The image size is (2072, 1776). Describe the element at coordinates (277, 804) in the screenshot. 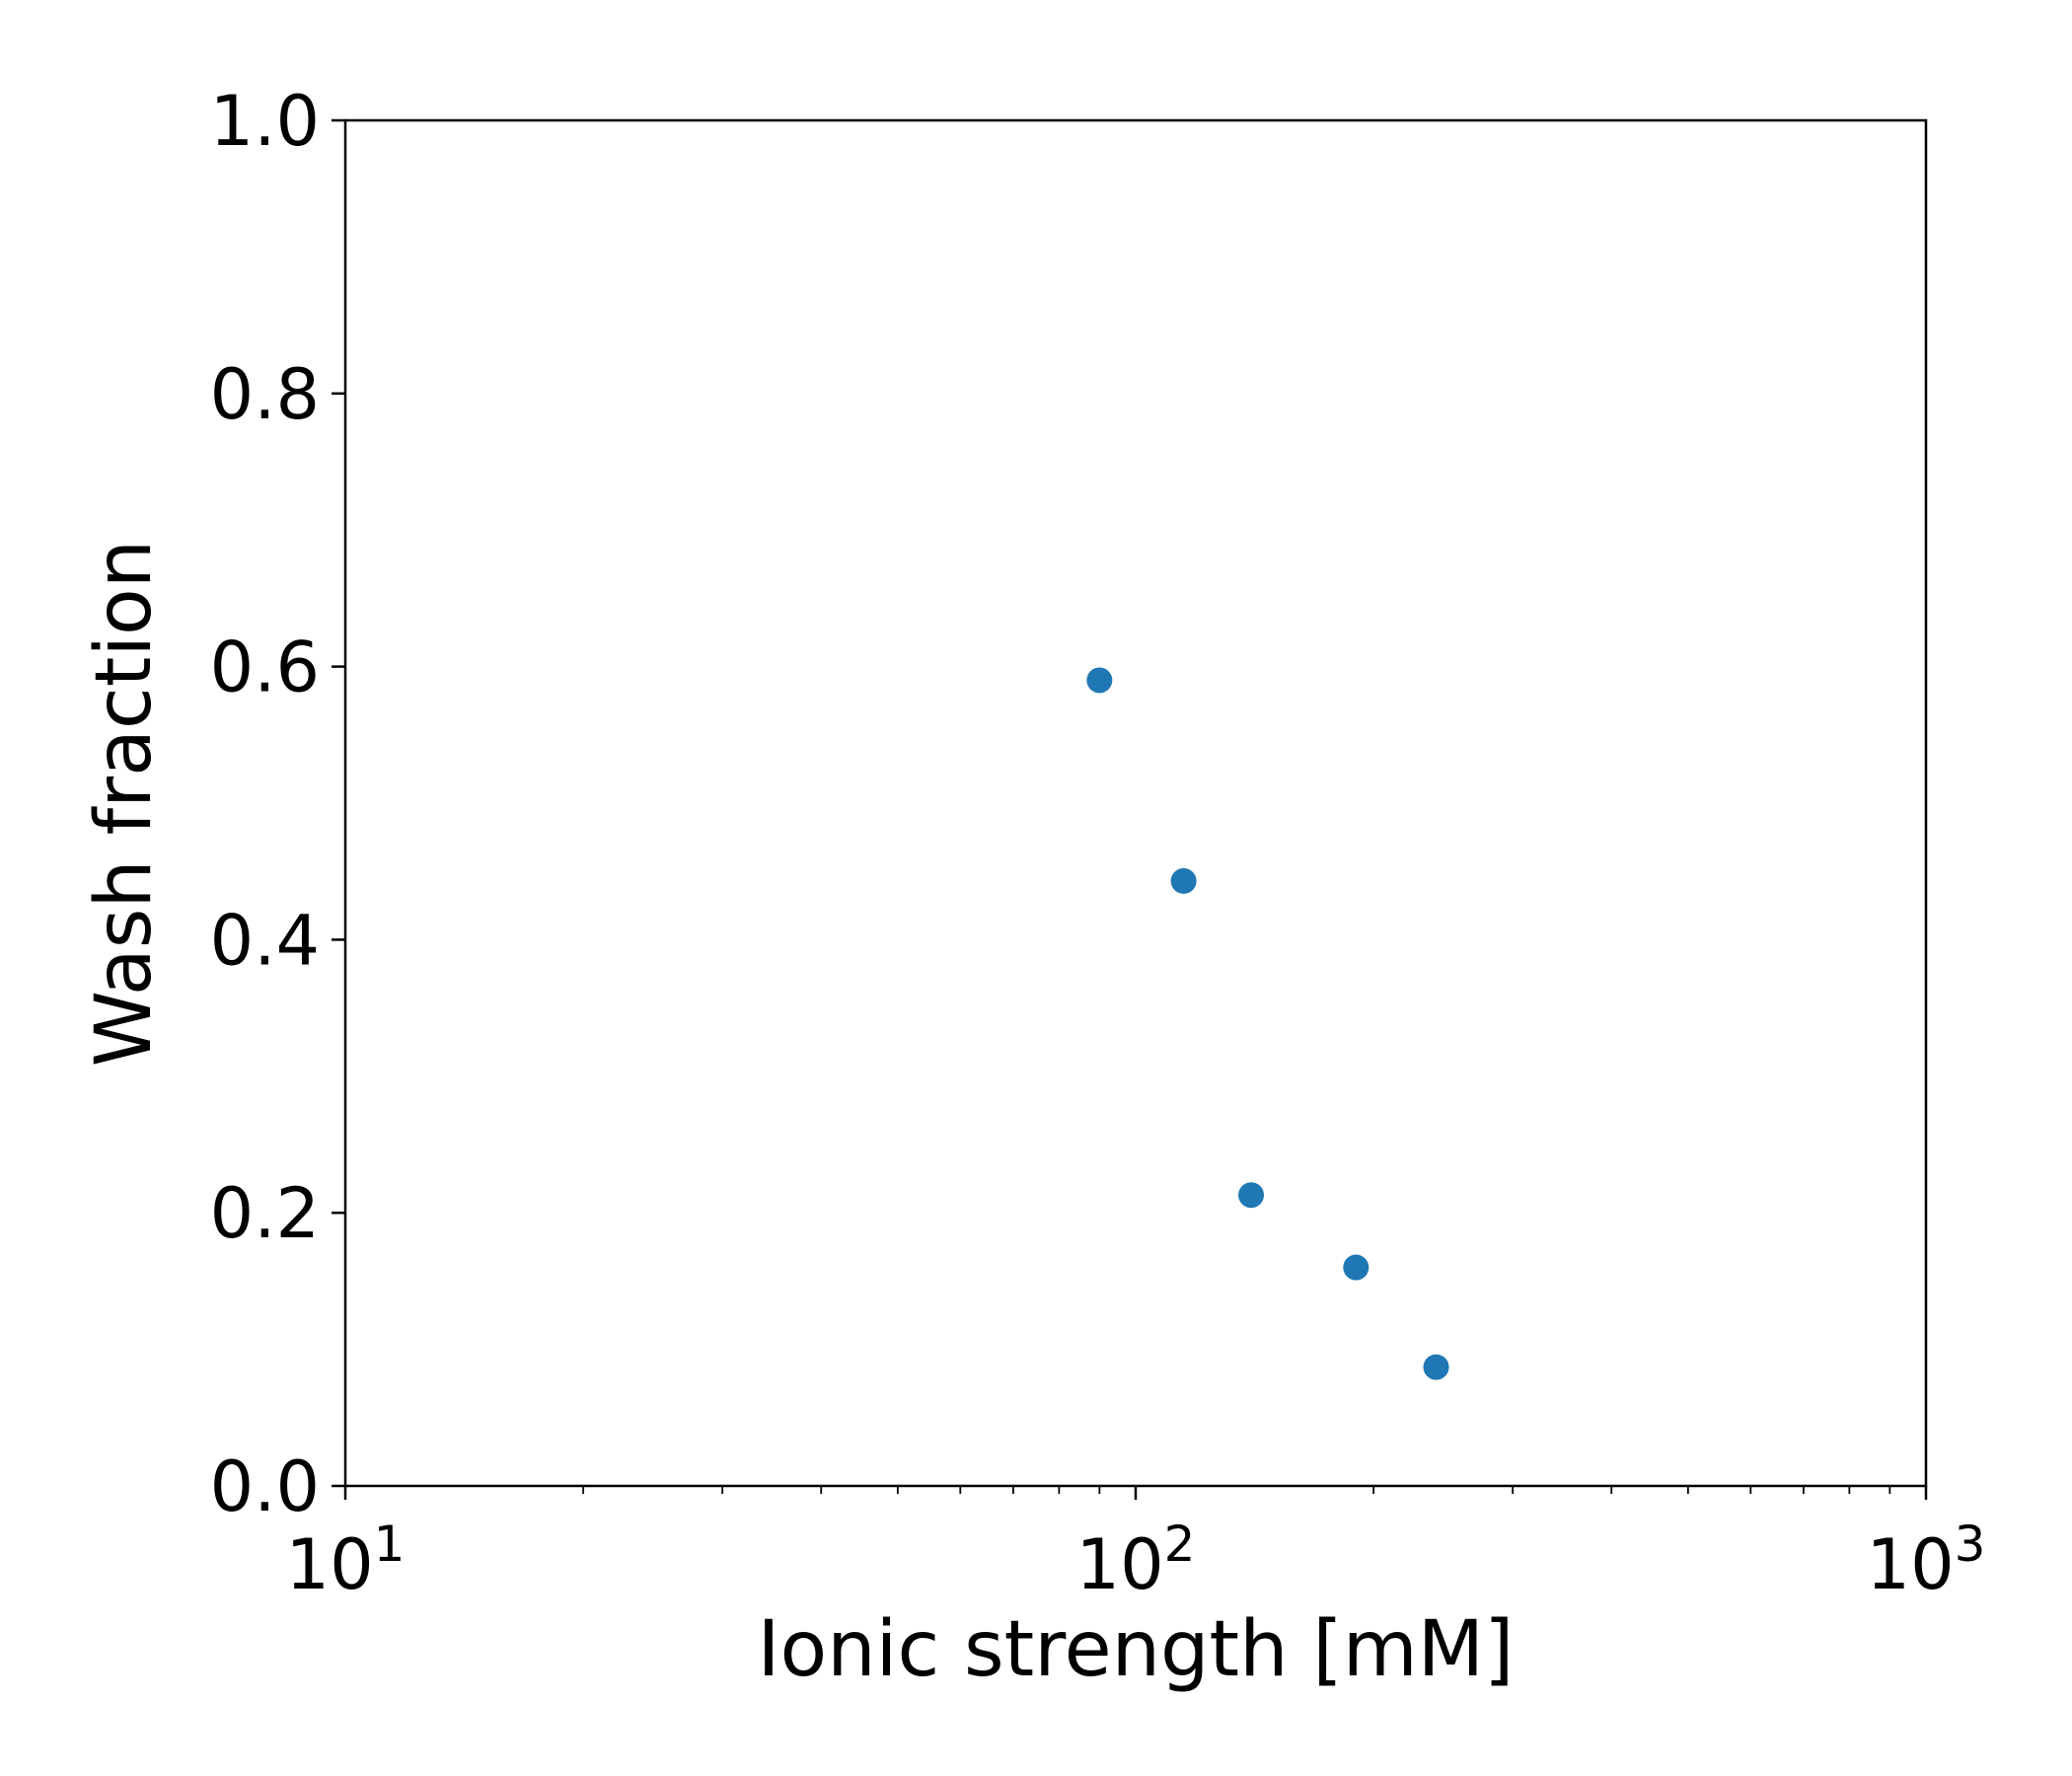

I see `y-axis: 0.0 0.2 0.4 0.6 0.8 1.0` at that location.